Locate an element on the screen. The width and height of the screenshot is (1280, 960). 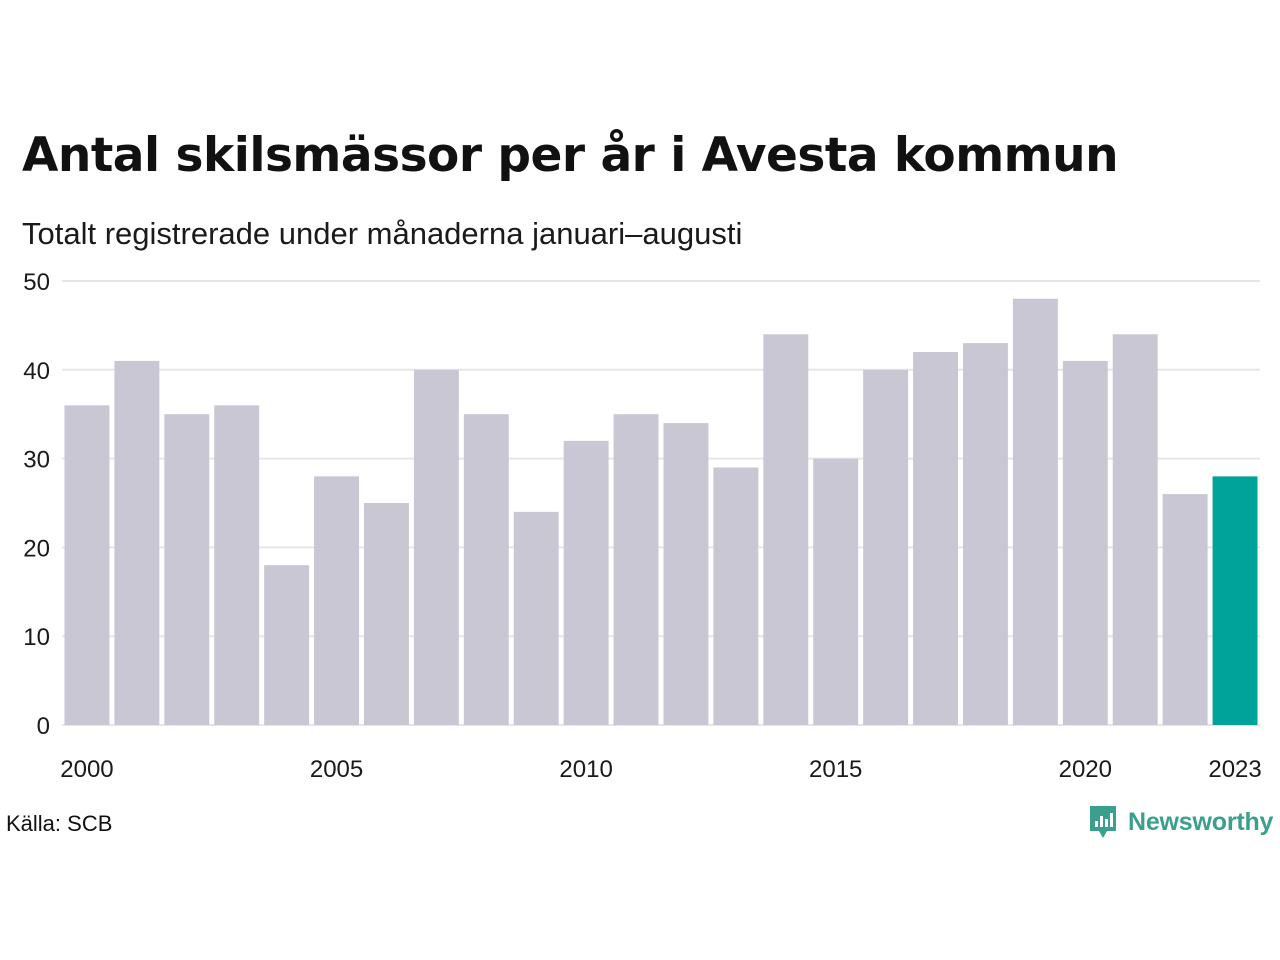
bar-2005 is located at coordinates (336, 600).